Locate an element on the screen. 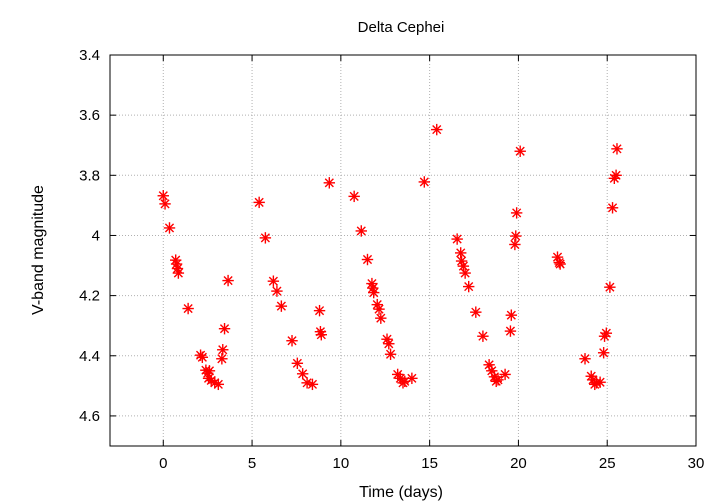 The width and height of the screenshot is (720, 504). x-tick-label: 30 is located at coordinates (696, 463).